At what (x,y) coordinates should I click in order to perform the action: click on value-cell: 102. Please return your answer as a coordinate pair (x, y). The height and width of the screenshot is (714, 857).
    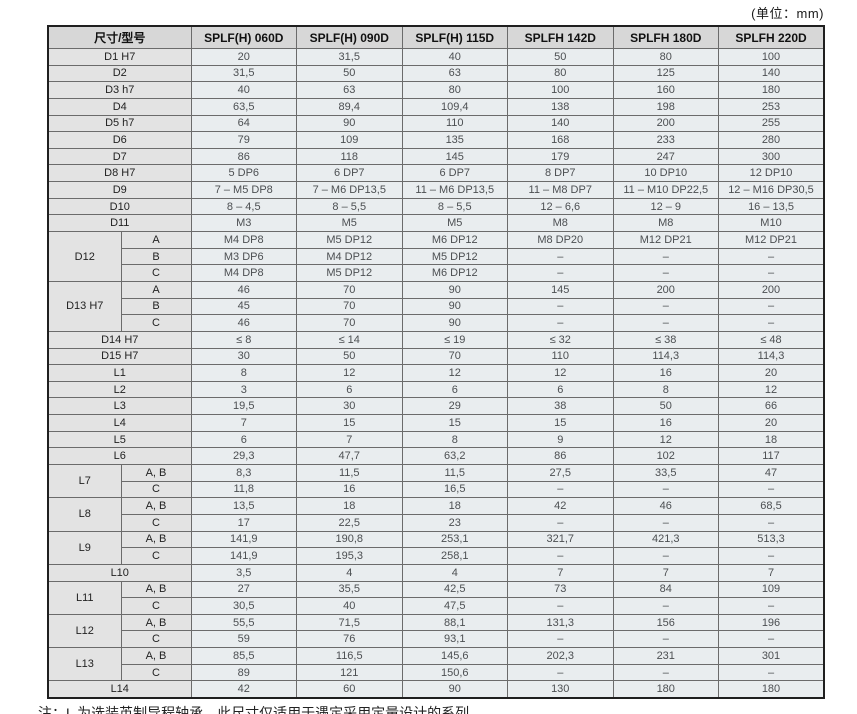
    Looking at the image, I should click on (665, 456).